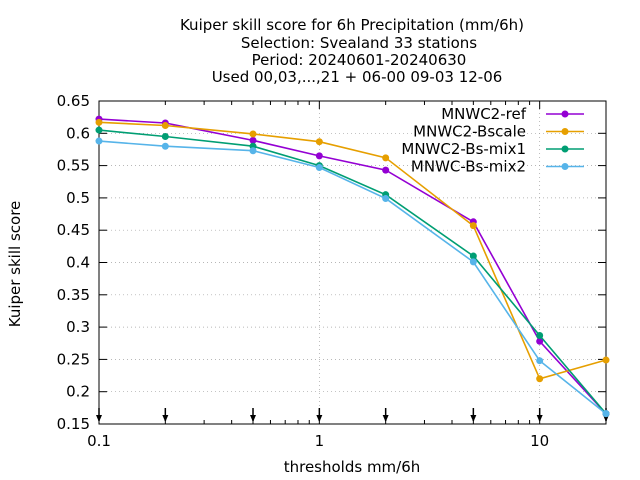 This screenshot has width=640, height=480. I want to click on legend-label: MNWC2-ref, so click(483, 114).